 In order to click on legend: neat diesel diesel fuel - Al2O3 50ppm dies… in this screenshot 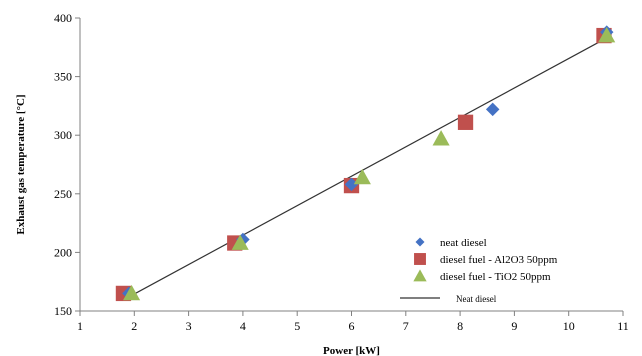, I will do `click(479, 270)`.